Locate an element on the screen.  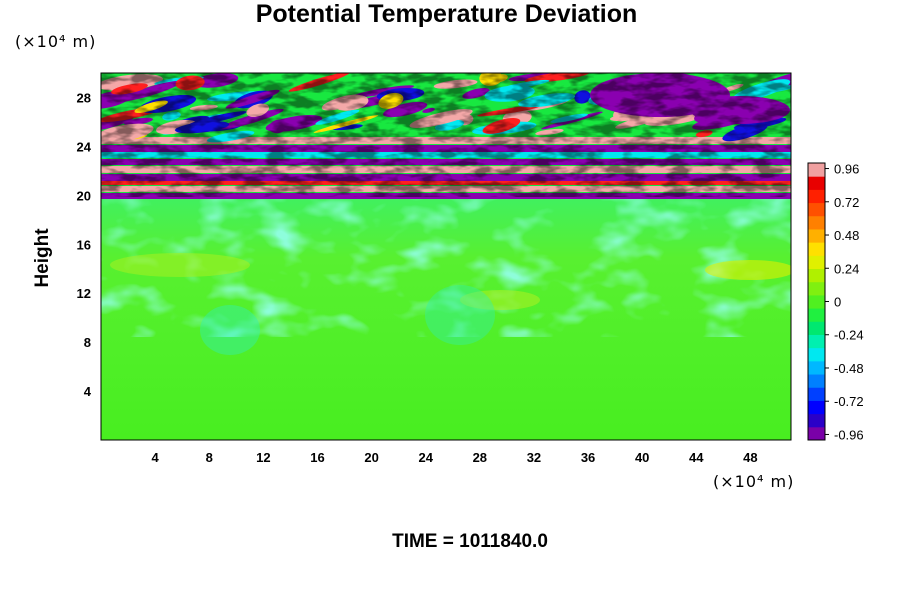
colorbar-tick-label: -0.72 is located at coordinates (849, 401).